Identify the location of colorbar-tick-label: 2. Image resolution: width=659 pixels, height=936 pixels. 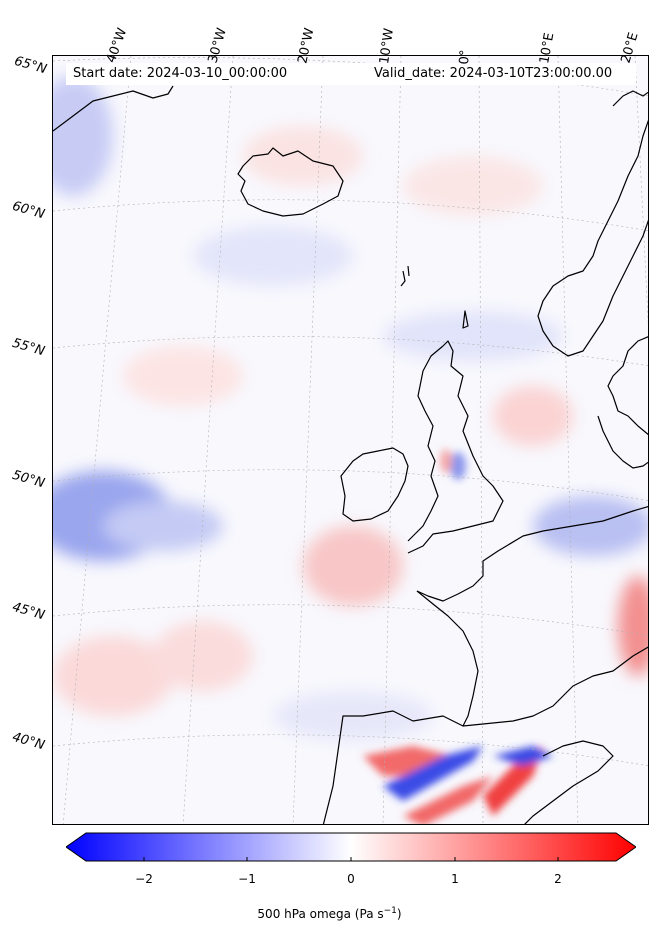
(558, 879).